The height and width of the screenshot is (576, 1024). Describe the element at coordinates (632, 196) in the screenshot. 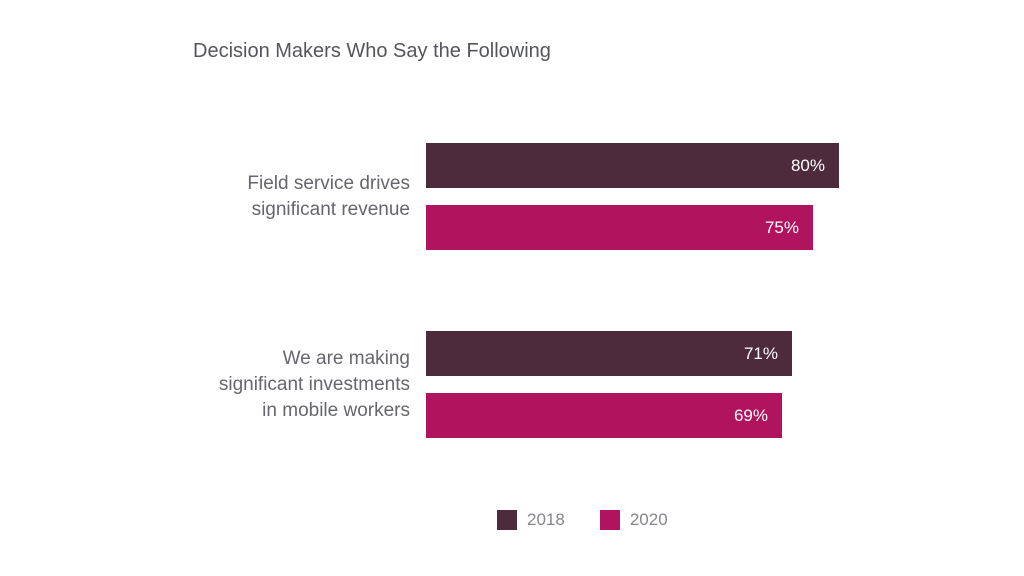

I see `bar-stack: 80% 75%` at that location.